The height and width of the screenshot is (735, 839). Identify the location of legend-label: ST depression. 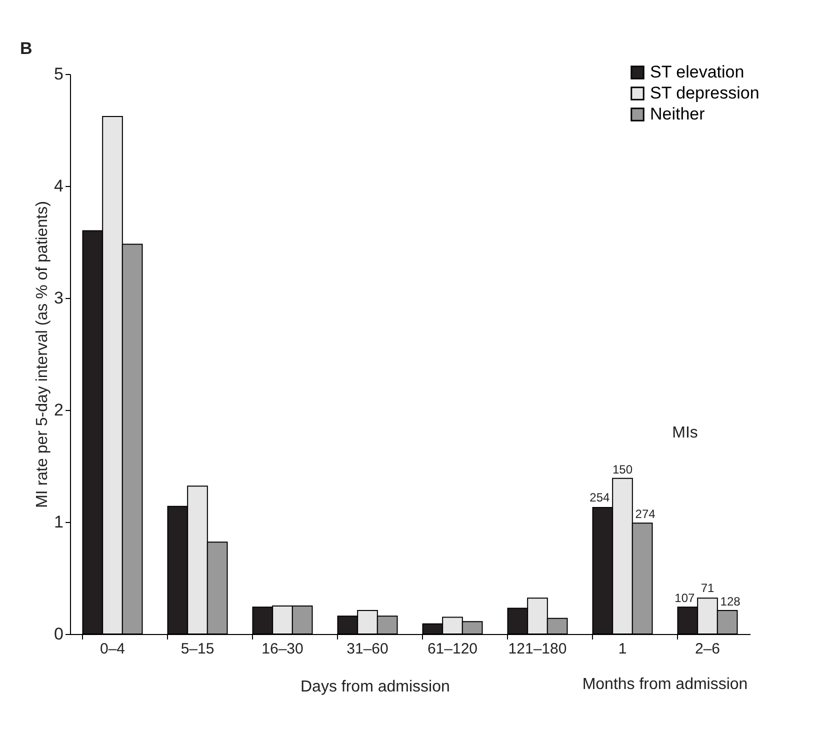
(705, 93).